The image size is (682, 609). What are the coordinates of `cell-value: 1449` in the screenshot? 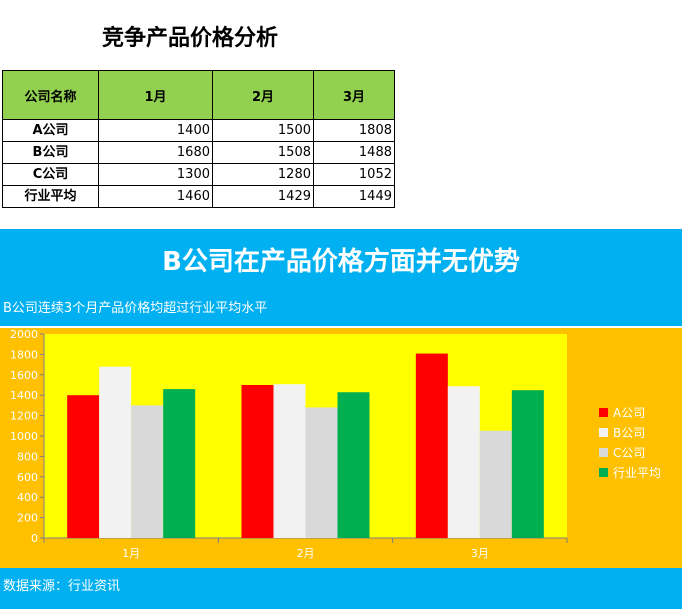 It's located at (354, 196).